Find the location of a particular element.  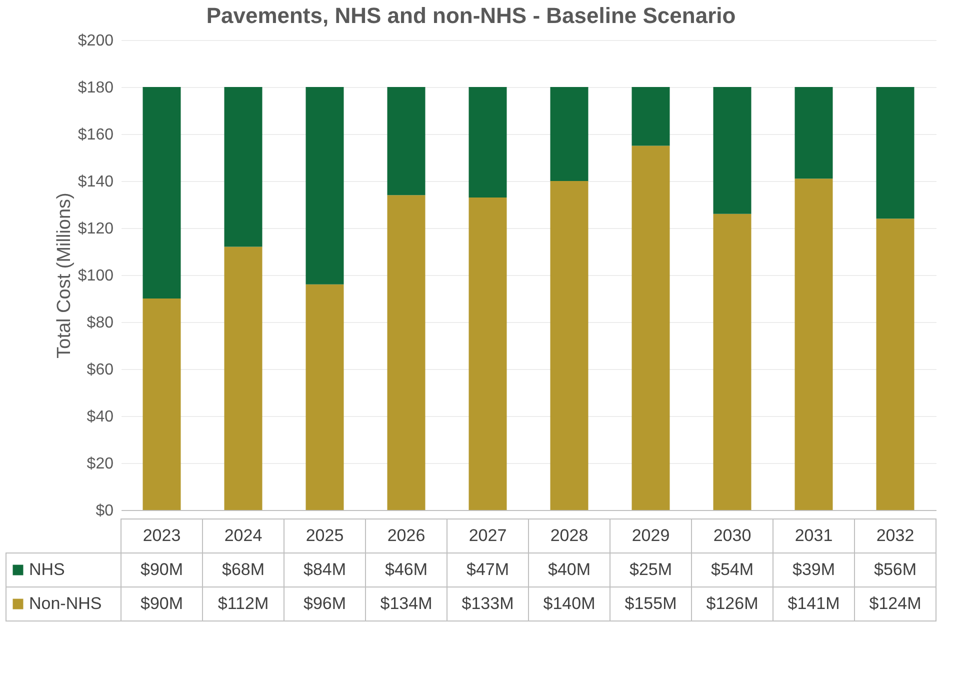

data-label: $68M is located at coordinates (243, 569).